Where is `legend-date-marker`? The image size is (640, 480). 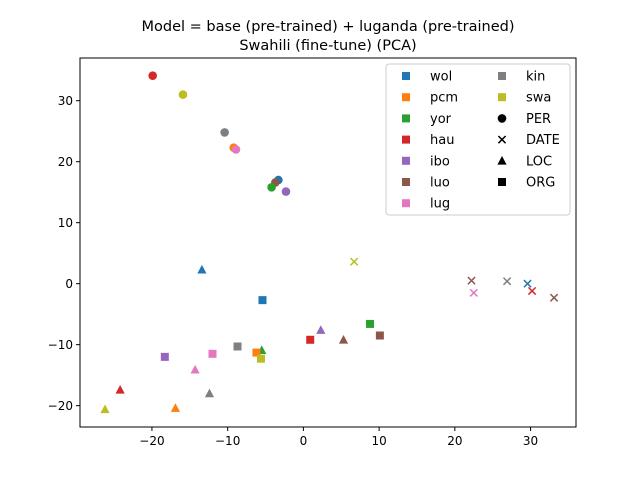
legend-date-marker is located at coordinates (502, 139).